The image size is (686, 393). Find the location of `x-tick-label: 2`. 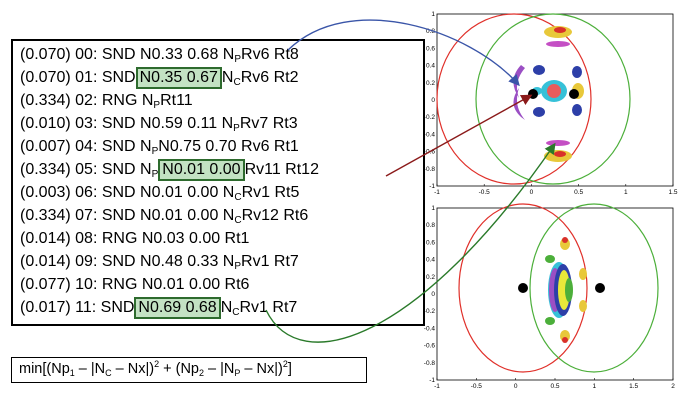

x-tick-label: 2 is located at coordinates (673, 386).